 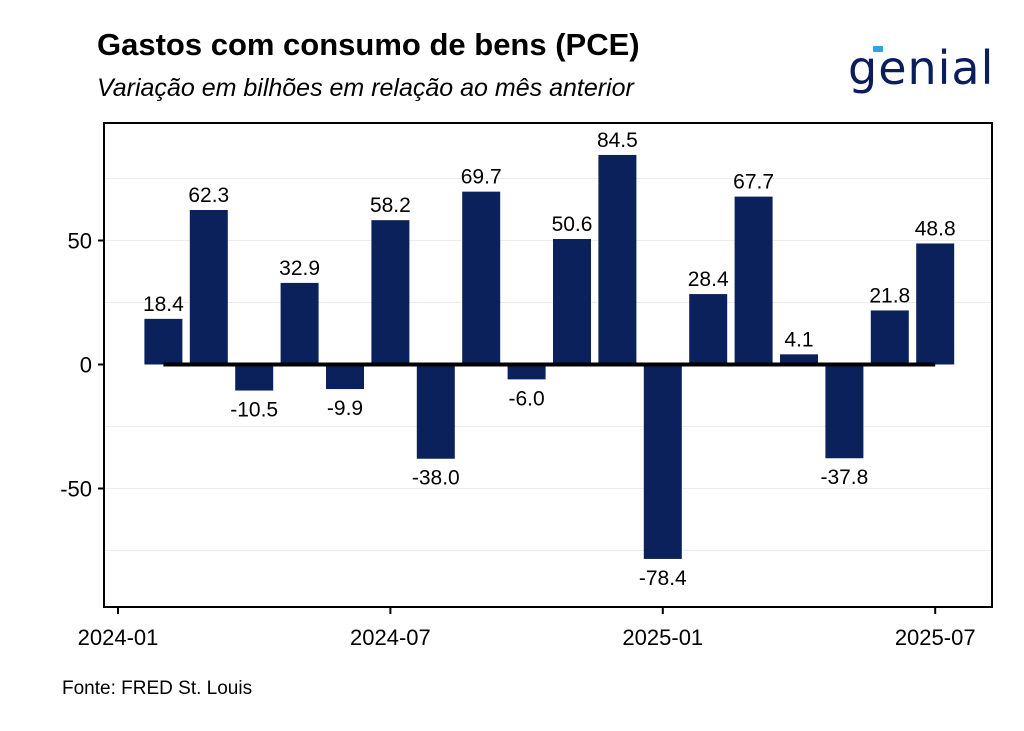 I want to click on data-label: -37.8, so click(x=844, y=477).